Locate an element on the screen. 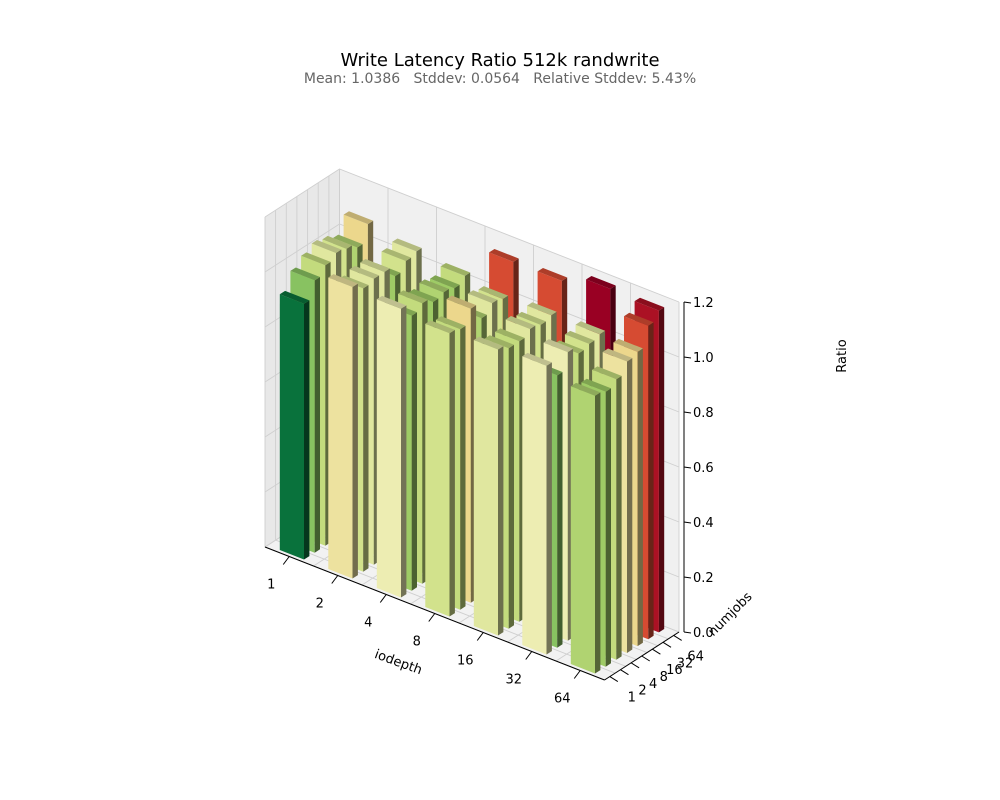 The image size is (1000, 800). x-axis-label: iodepth is located at coordinates (398, 662).